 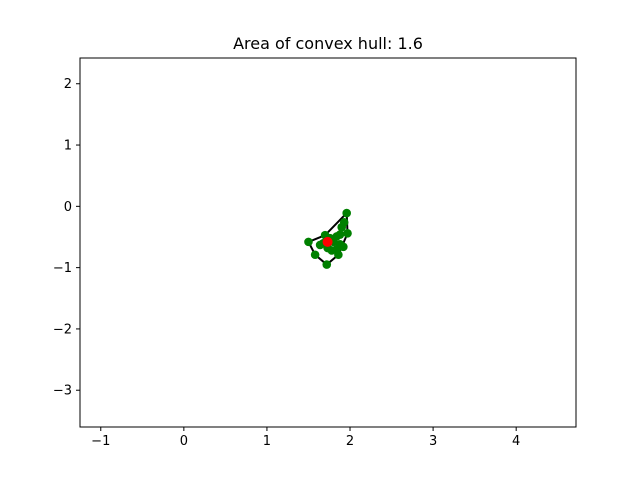 I want to click on x-tick-label: 3, so click(x=433, y=441).